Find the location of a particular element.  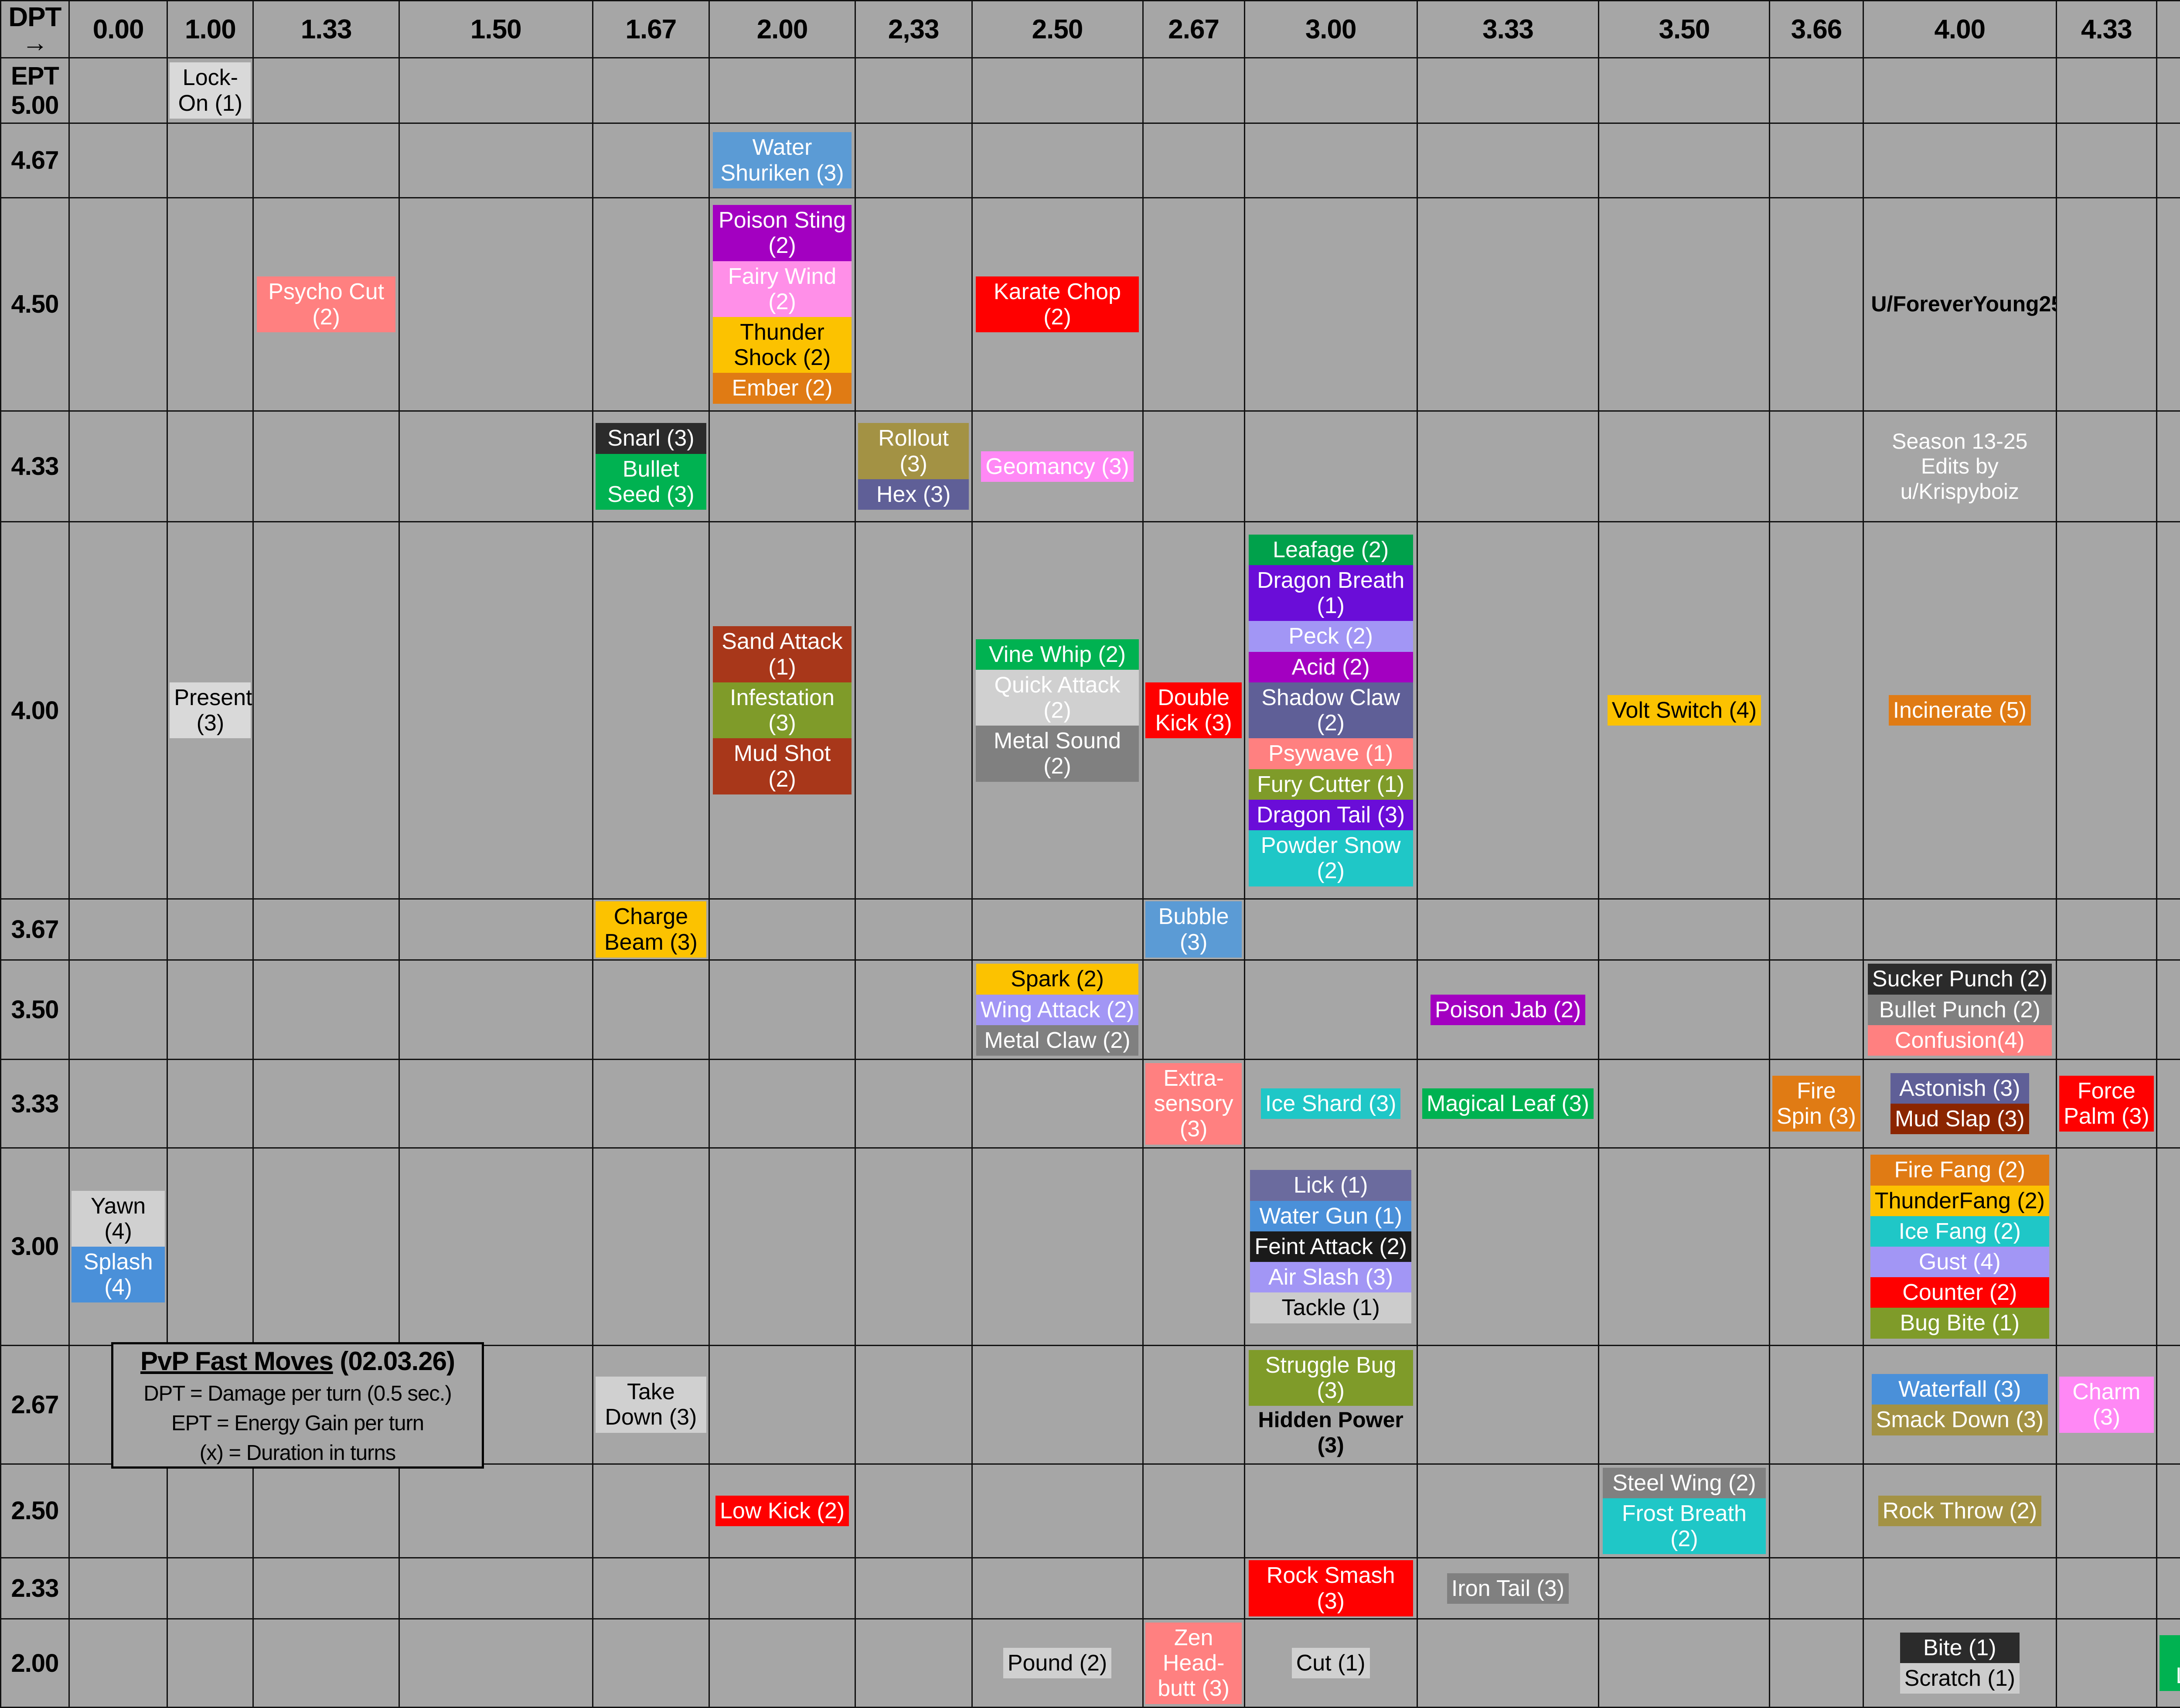

move-chip: Double Kick (3) is located at coordinates (1193, 710).